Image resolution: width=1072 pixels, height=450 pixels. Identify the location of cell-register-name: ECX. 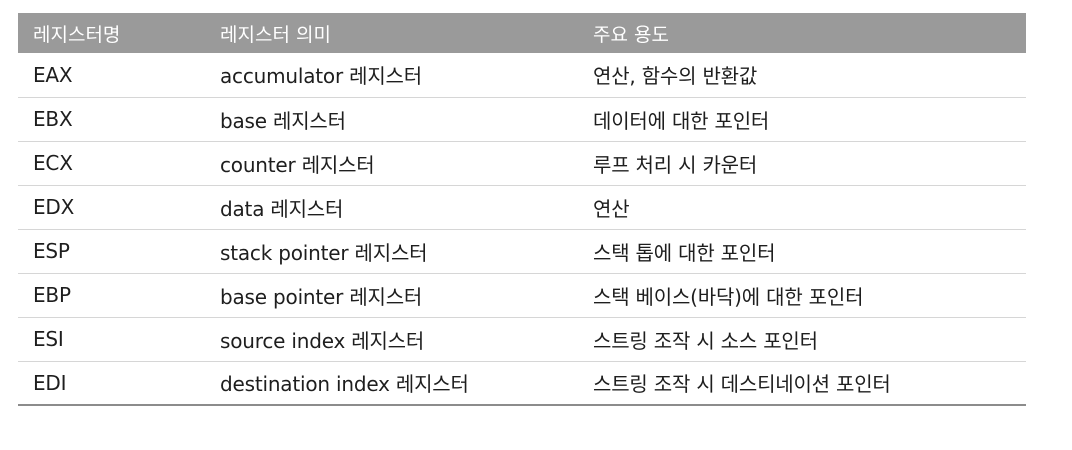
(111, 163).